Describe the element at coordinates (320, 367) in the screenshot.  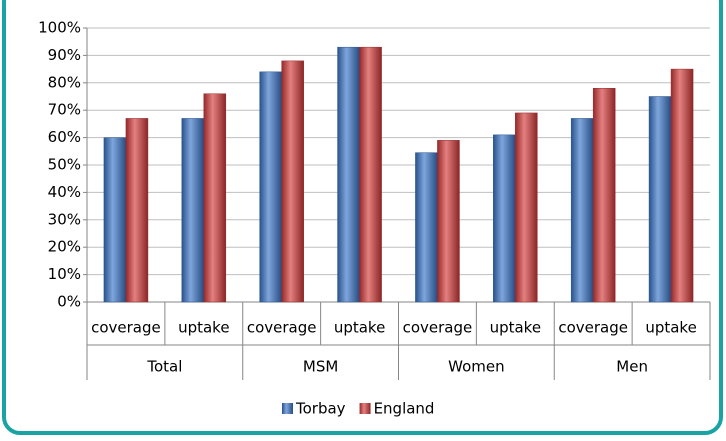
I see `group-label: MSM` at that location.